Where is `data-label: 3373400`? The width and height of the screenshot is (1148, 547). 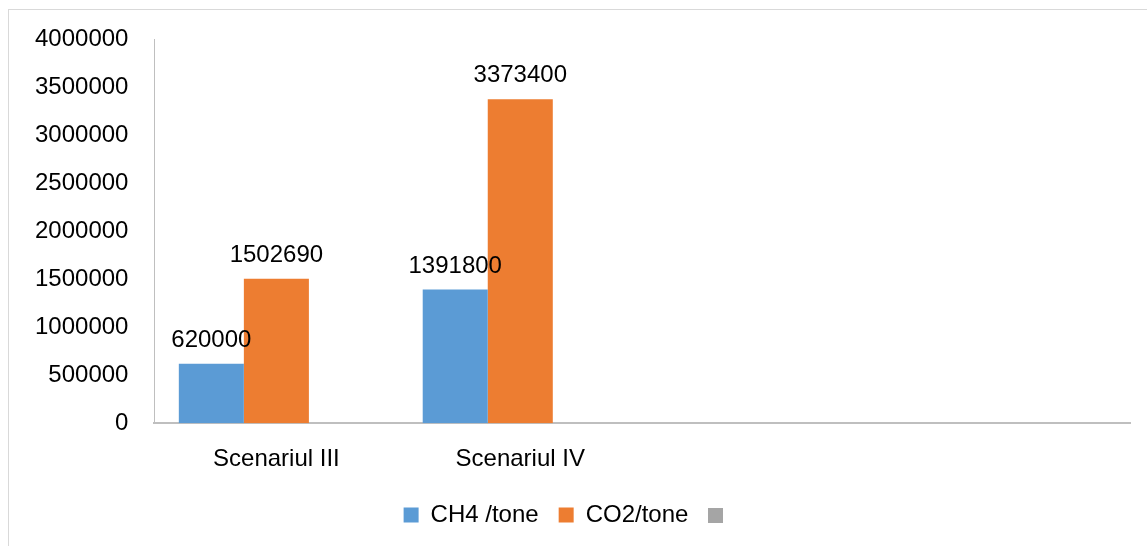
data-label: 3373400 is located at coordinates (520, 74).